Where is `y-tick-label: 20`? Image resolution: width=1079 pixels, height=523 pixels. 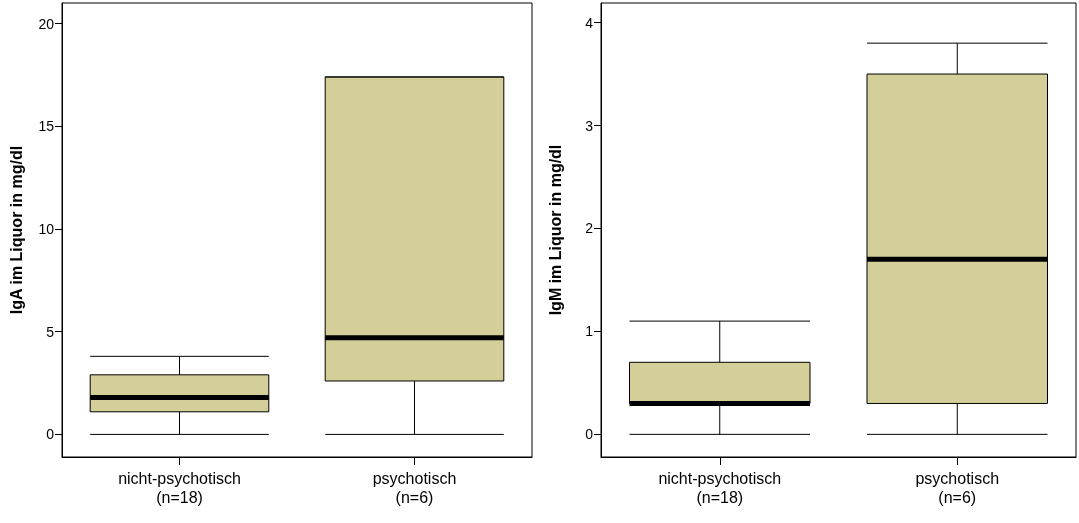
y-tick-label: 20 is located at coordinates (46, 23).